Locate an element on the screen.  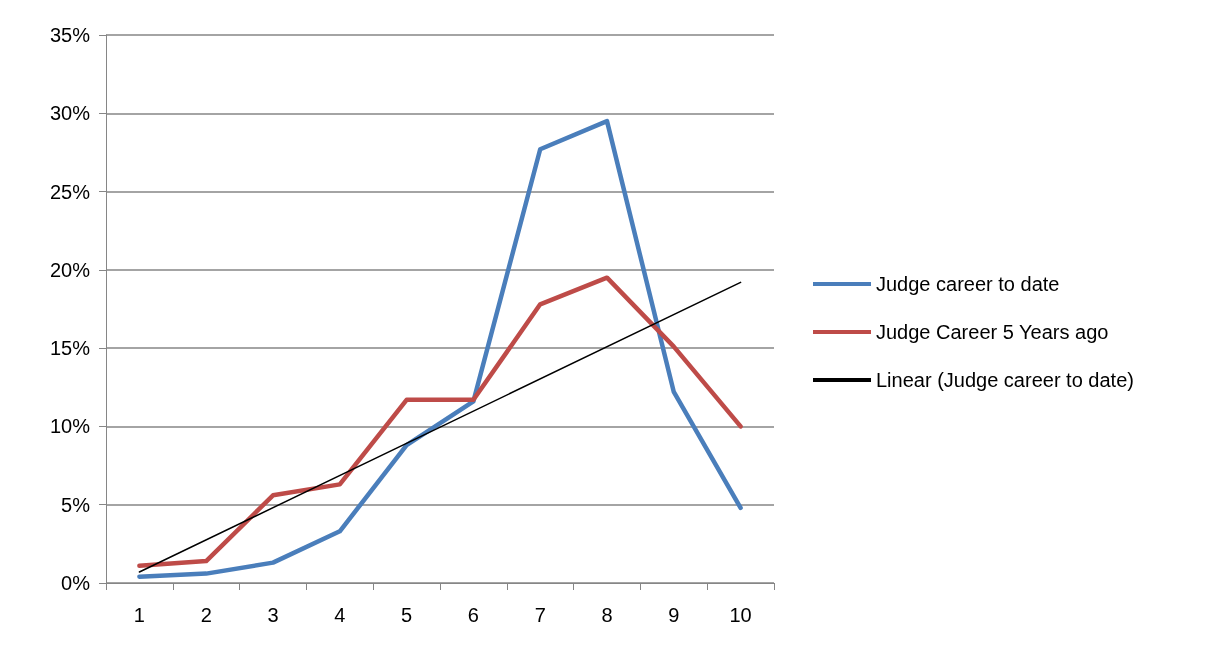
y-tick-label: 15% is located at coordinates (70, 348).